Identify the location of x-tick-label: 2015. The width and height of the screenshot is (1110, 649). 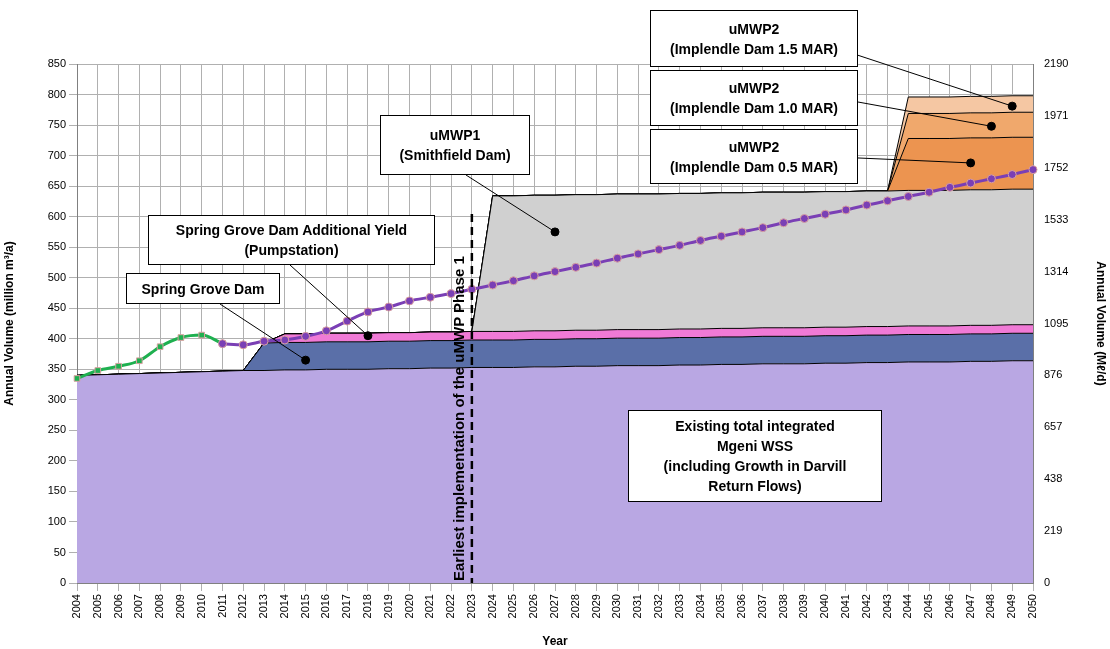
(304, 606).